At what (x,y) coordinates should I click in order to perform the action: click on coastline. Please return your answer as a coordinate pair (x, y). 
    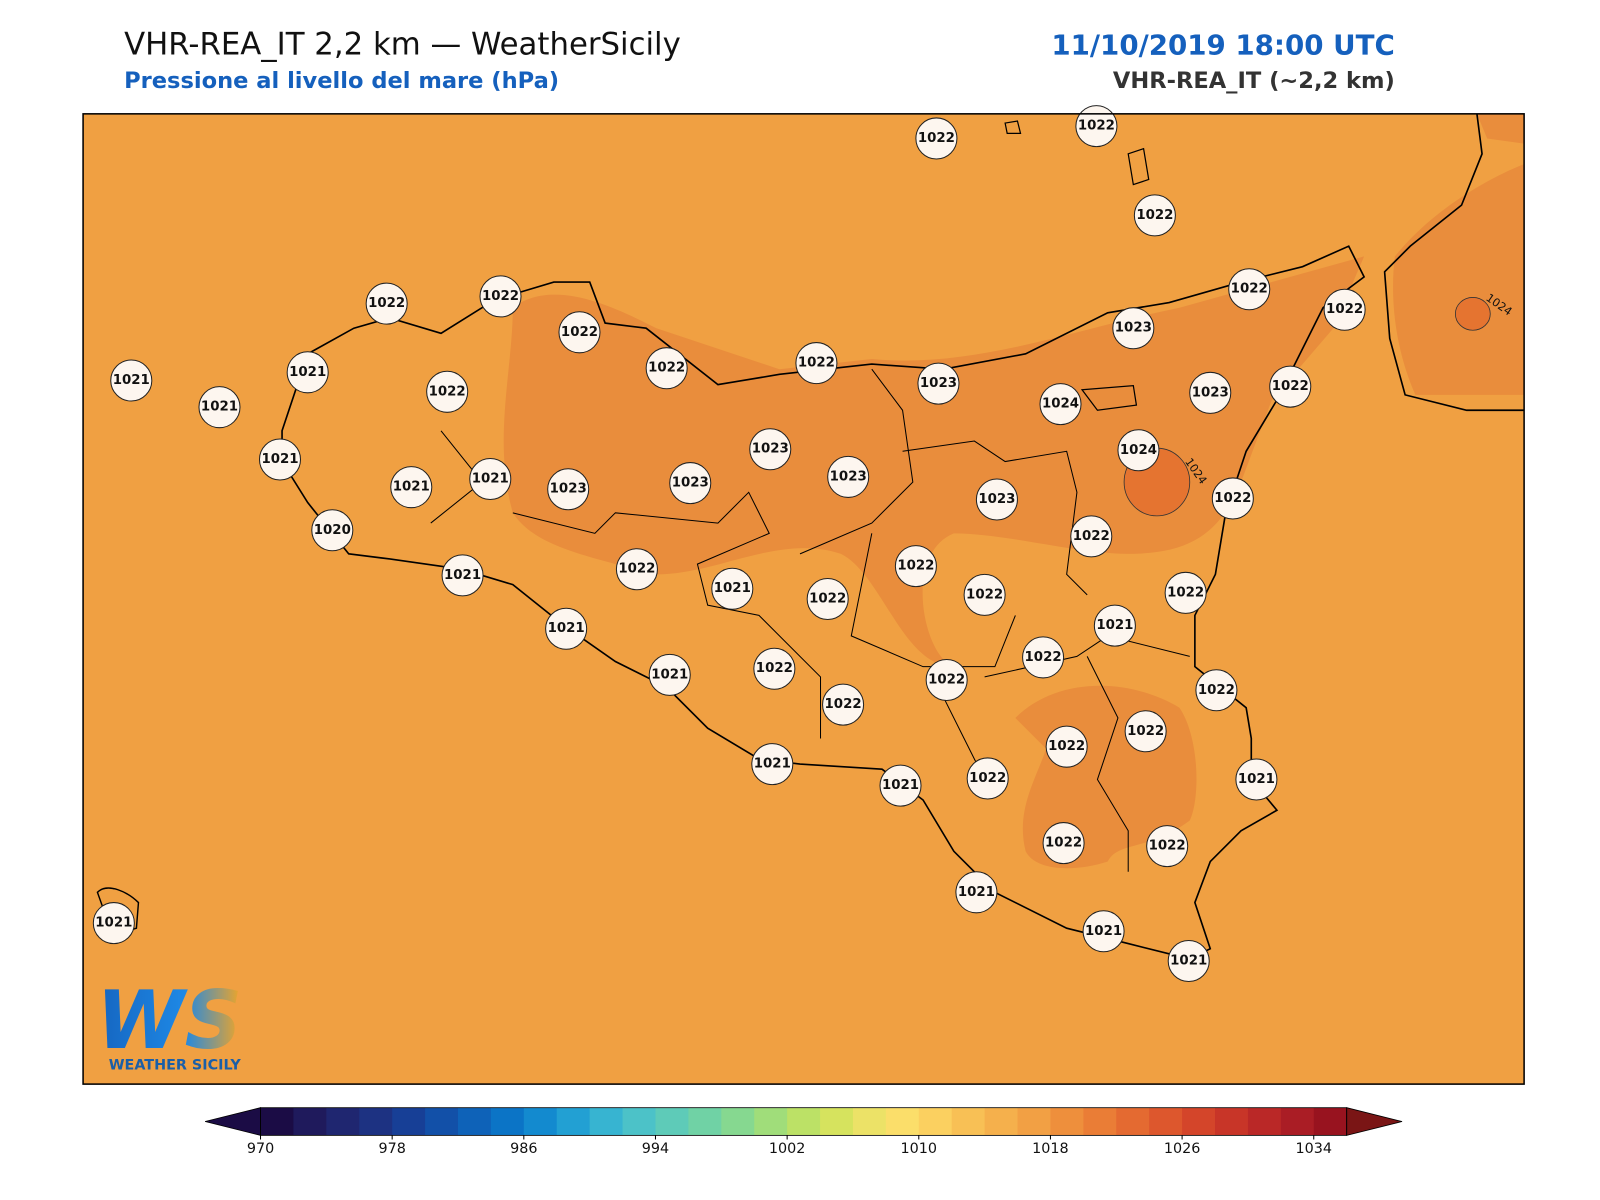
    Looking at the image, I should click on (1454, 262).